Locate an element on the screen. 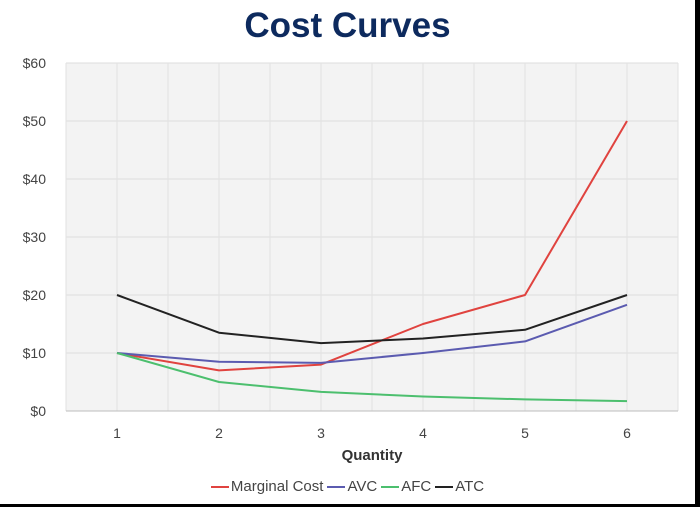  series-line-atc is located at coordinates (372, 319).